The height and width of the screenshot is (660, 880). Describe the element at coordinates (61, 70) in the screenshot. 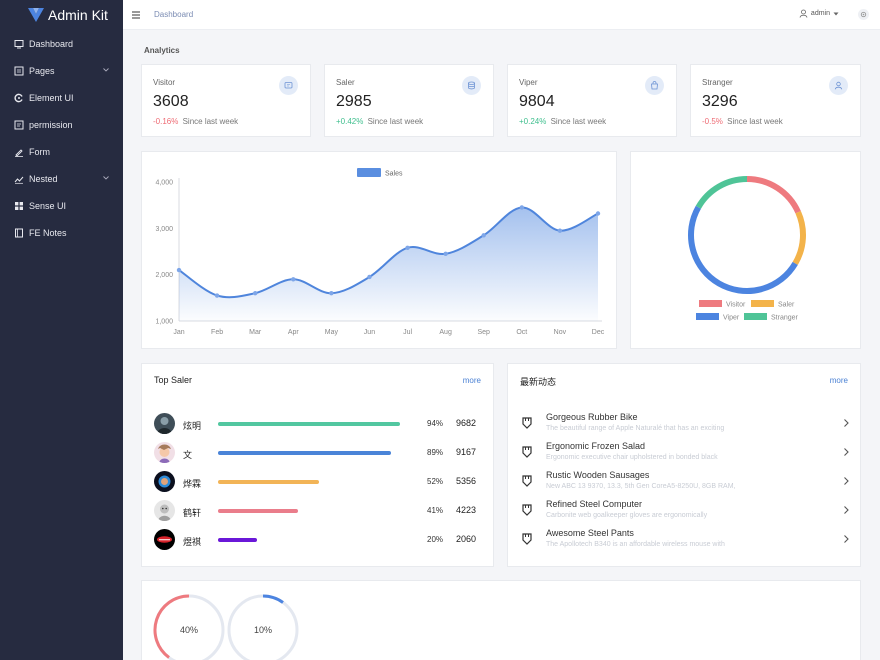

I see `sidebar-item-pages: Pages` at that location.